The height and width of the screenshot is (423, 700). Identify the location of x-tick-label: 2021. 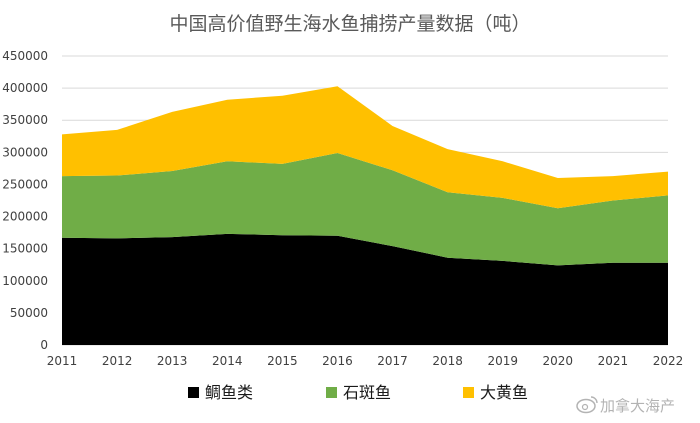
(613, 361).